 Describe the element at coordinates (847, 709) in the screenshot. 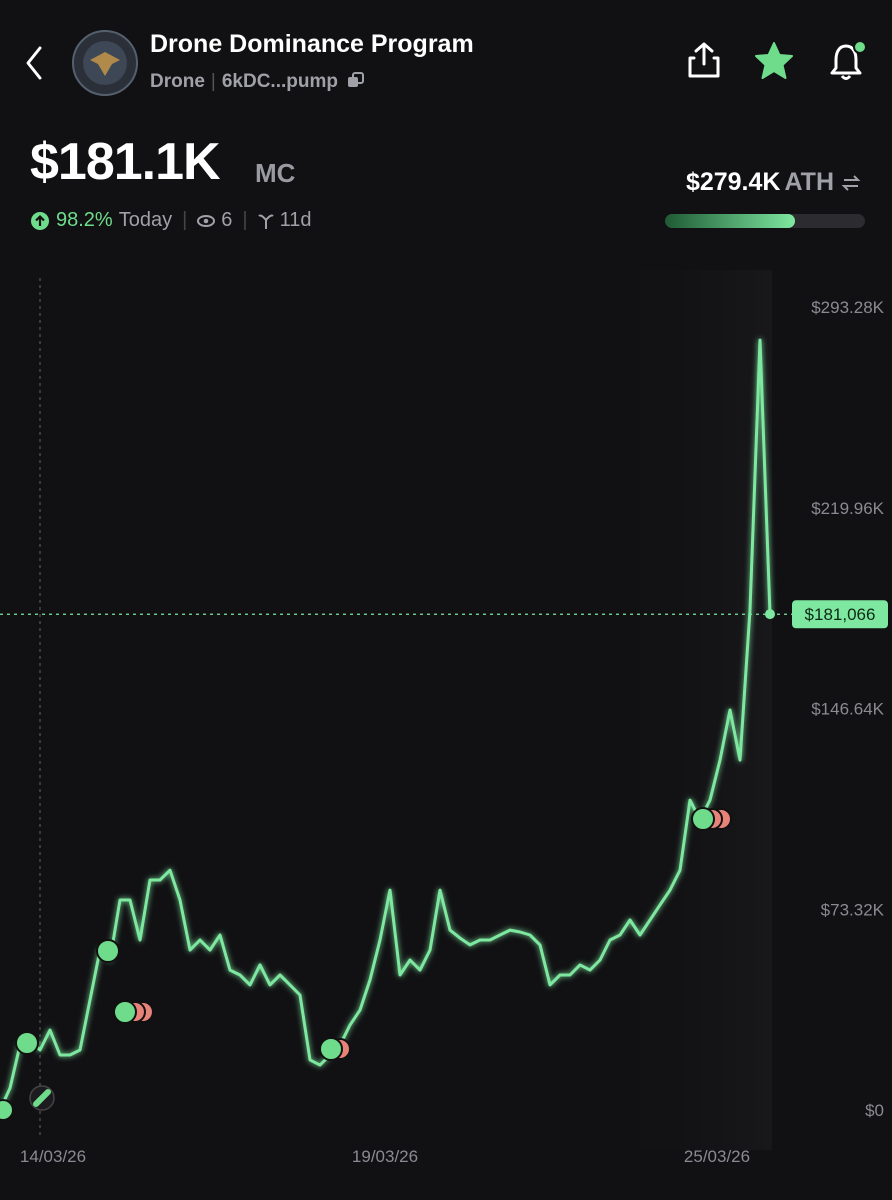

I see `y-tick-label: $146.64K` at that location.